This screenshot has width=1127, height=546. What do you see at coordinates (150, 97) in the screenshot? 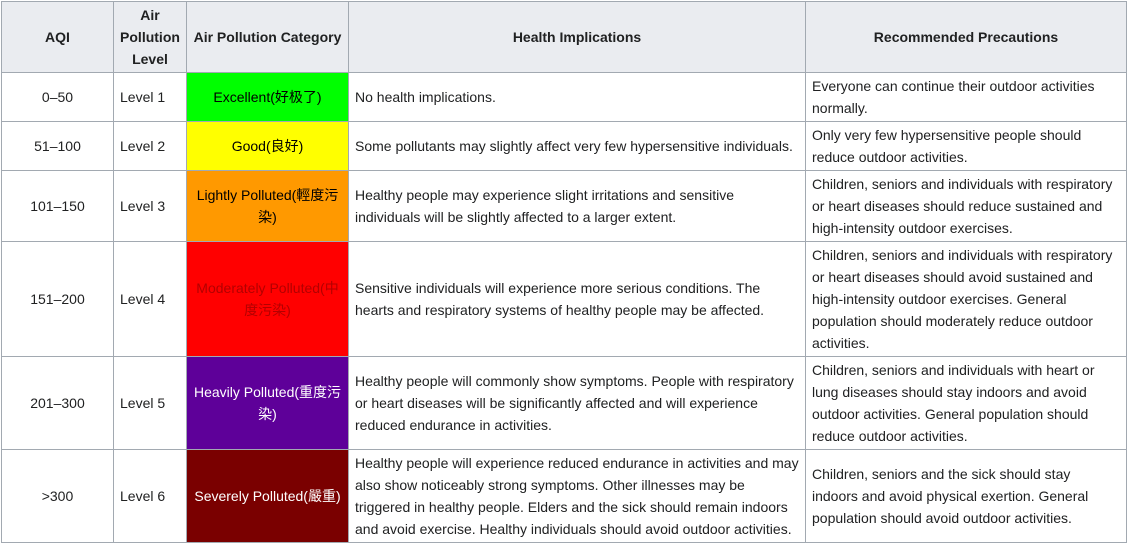
I see `pollution-level: Level 1` at bounding box center [150, 97].